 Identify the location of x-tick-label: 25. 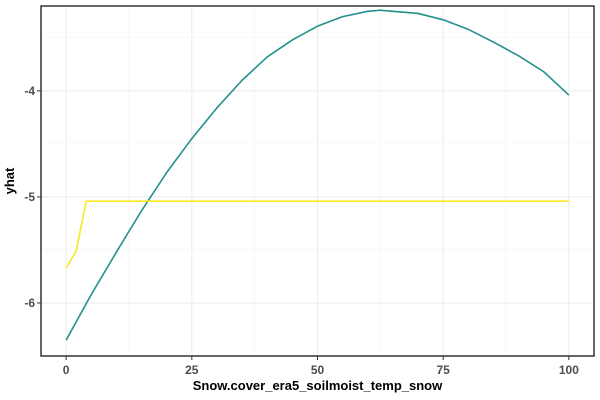
(192, 370).